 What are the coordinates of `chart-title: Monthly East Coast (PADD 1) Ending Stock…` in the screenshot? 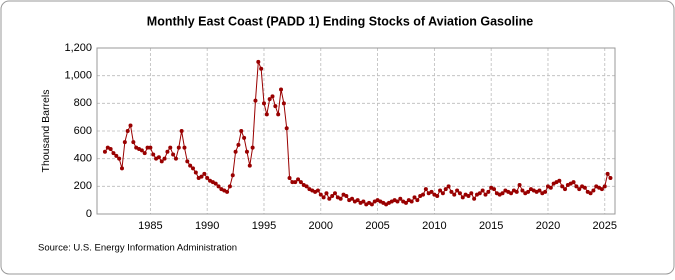 It's located at (340, 21).